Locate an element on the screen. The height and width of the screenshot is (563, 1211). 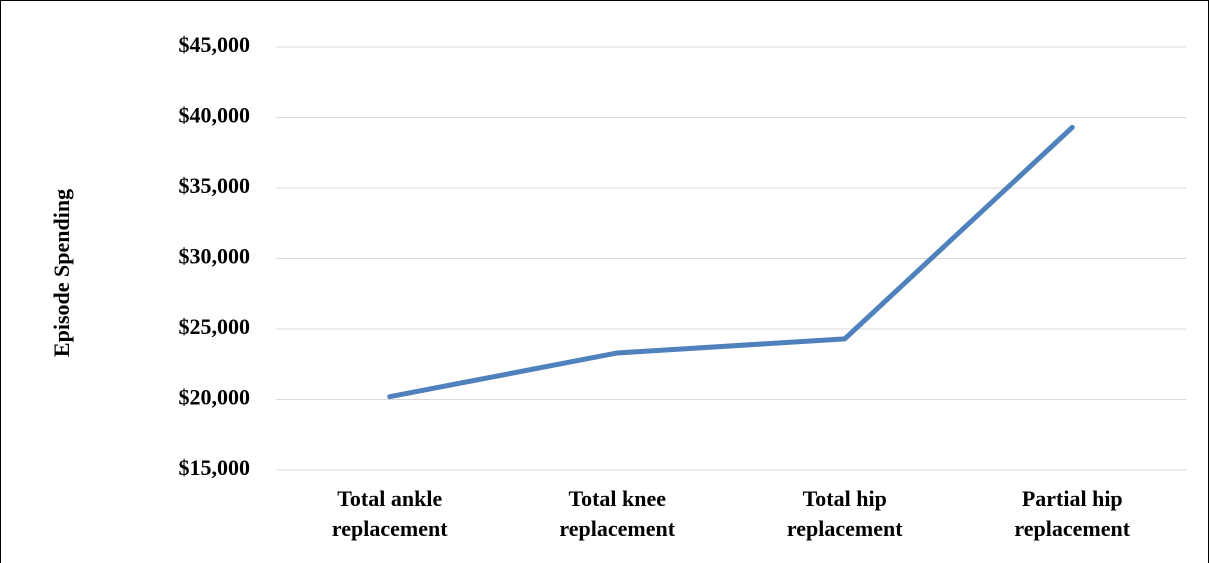
x-tick-label: Total ankle replacement is located at coordinates (389, 513).